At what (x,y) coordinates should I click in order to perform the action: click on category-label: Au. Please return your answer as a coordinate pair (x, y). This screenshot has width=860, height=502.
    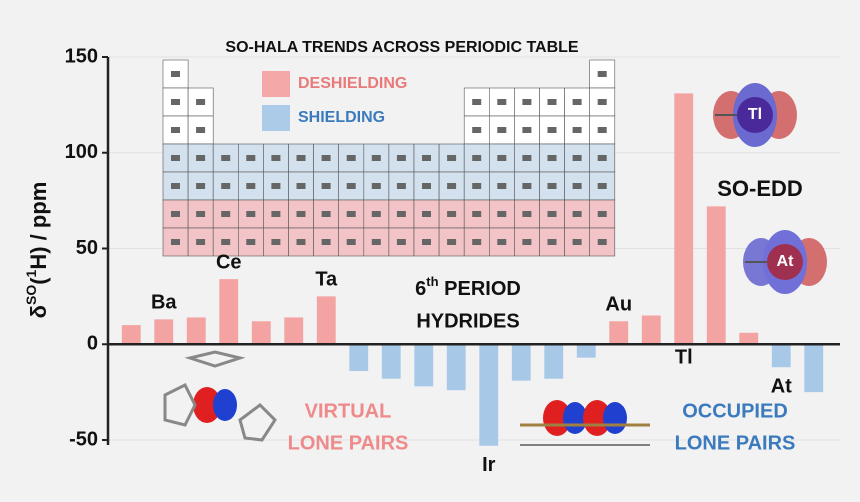
    Looking at the image, I should click on (618, 305).